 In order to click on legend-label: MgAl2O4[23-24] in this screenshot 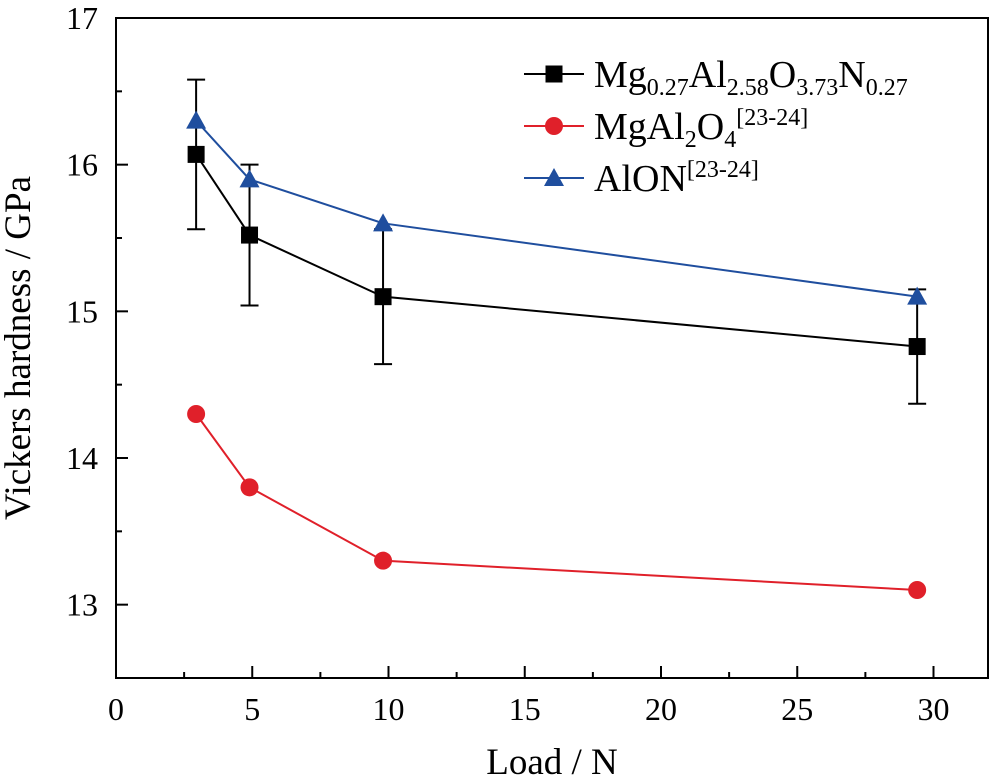, I will do `click(701, 129)`.